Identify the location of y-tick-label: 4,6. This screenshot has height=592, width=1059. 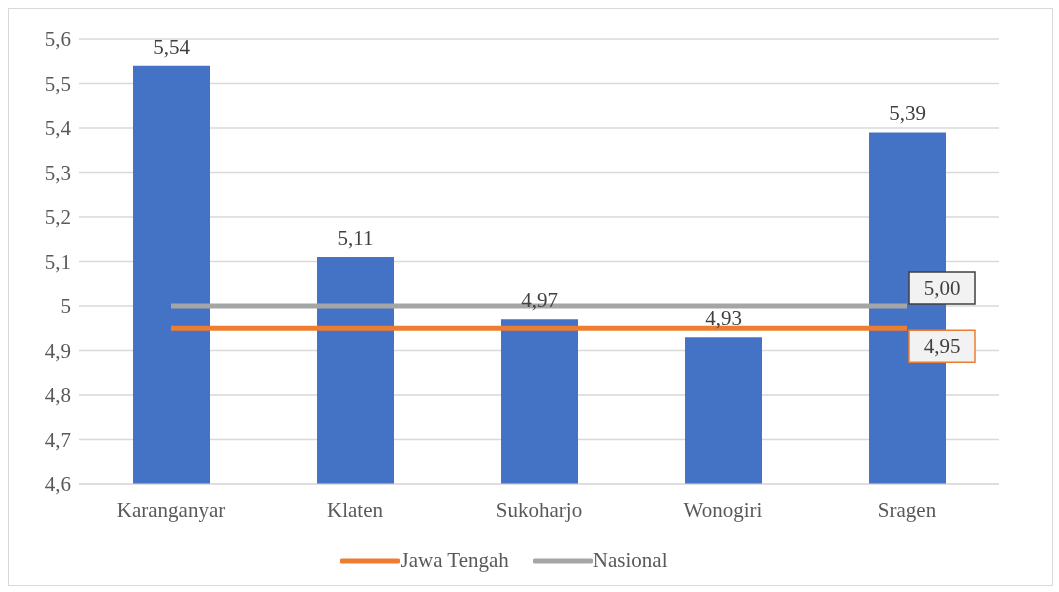
(57, 484).